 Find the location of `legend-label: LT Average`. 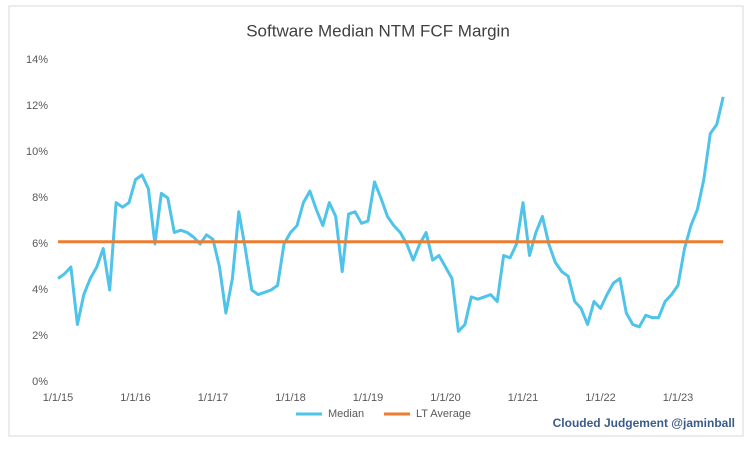

legend-label: LT Average is located at coordinates (443, 414).